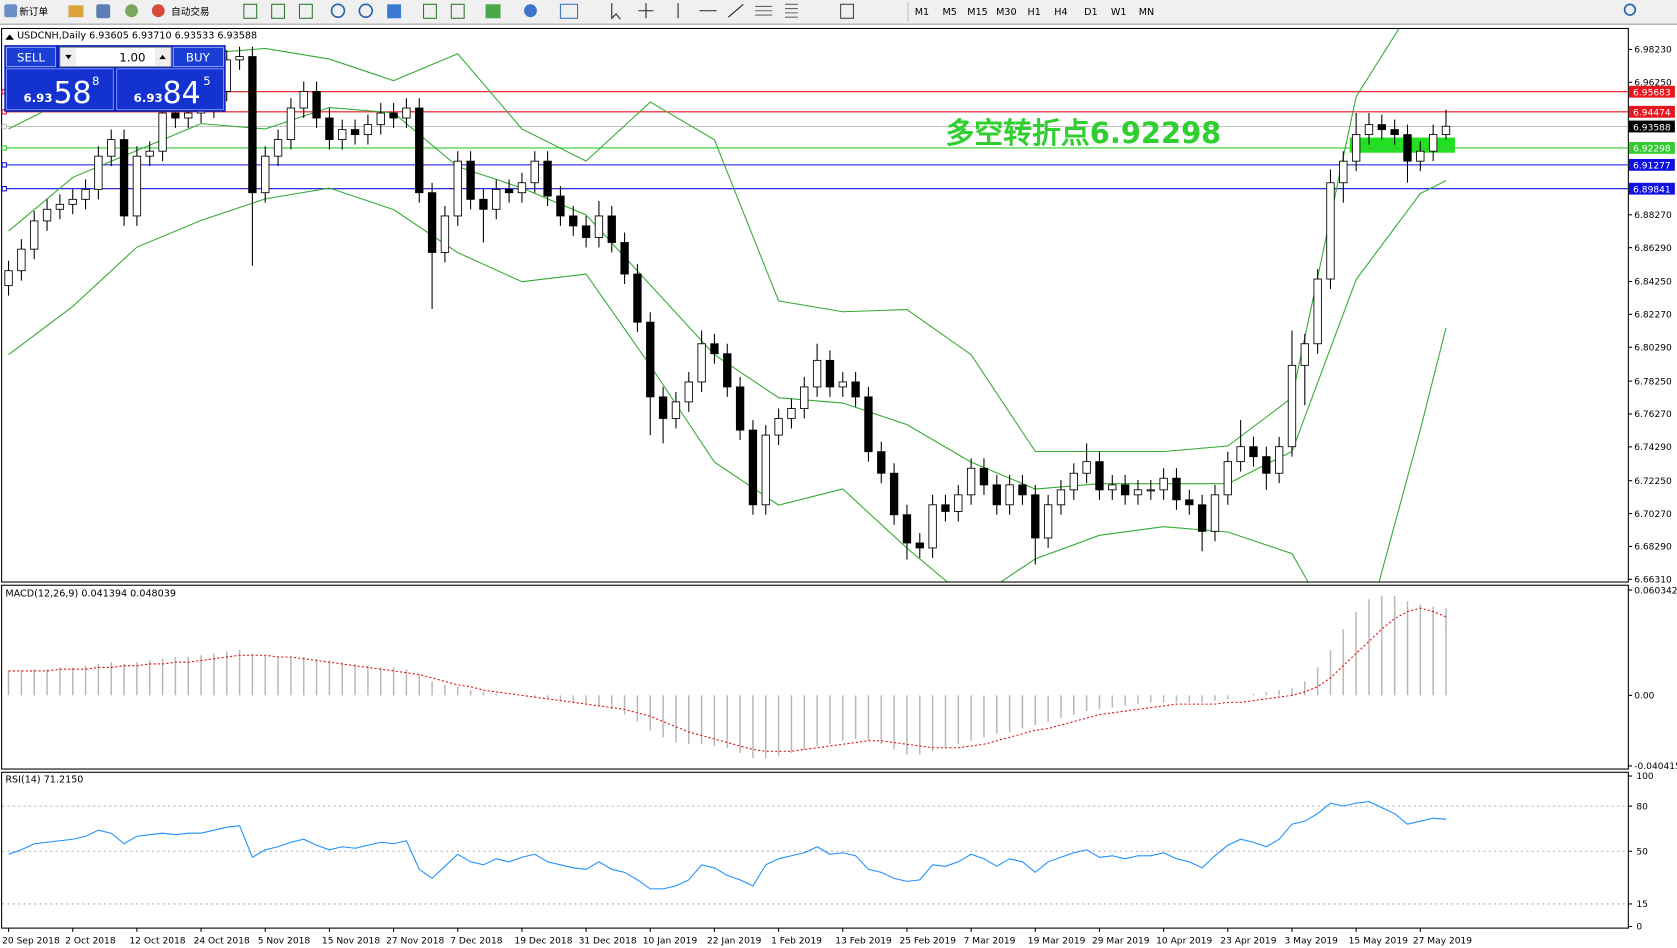  What do you see at coordinates (9, 37) in the screenshot?
I see `collapse-arrow` at bounding box center [9, 37].